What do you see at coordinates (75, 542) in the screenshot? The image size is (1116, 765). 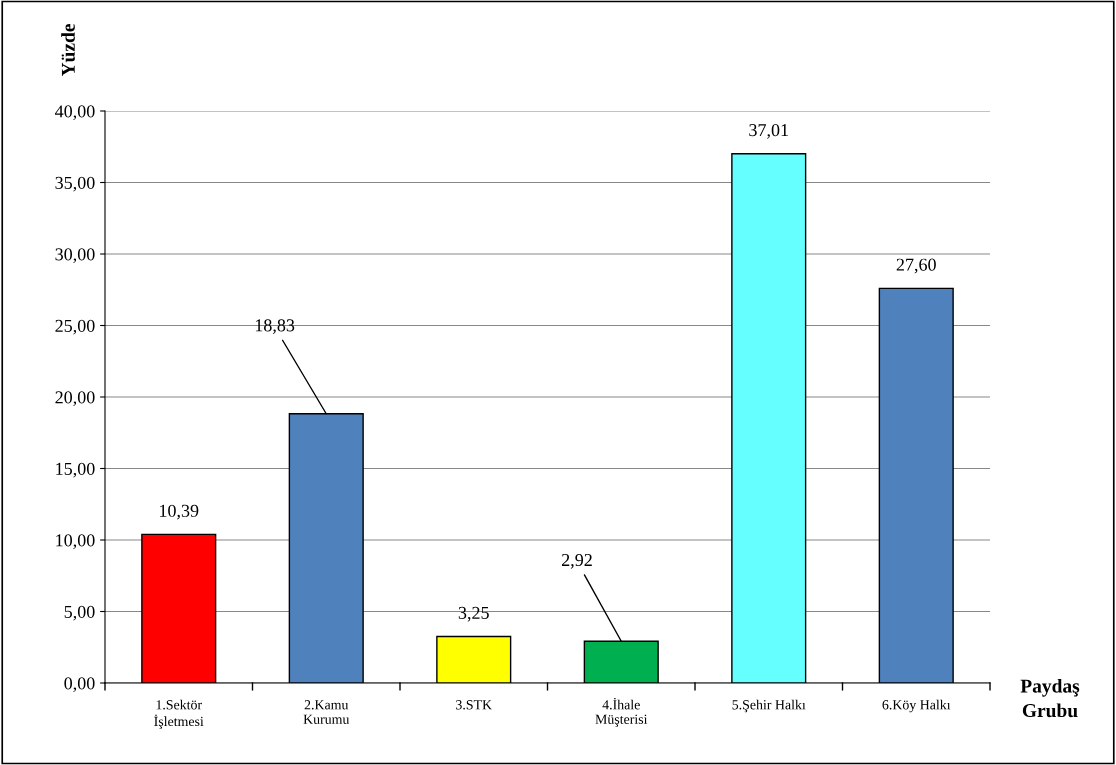 I see `y-tick-label: 10,00` at bounding box center [75, 542].